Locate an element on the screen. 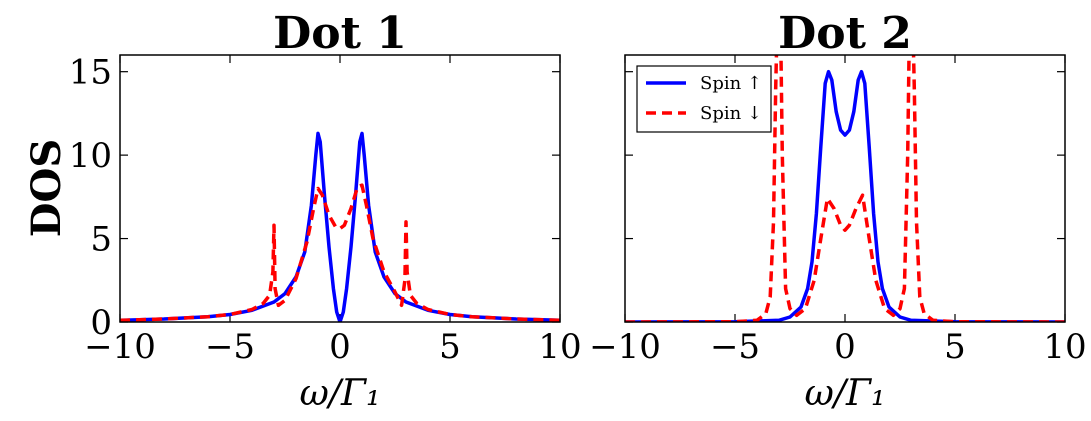 Image resolution: width=1091 pixels, height=421 pixels. legend-frame is located at coordinates (704, 99).